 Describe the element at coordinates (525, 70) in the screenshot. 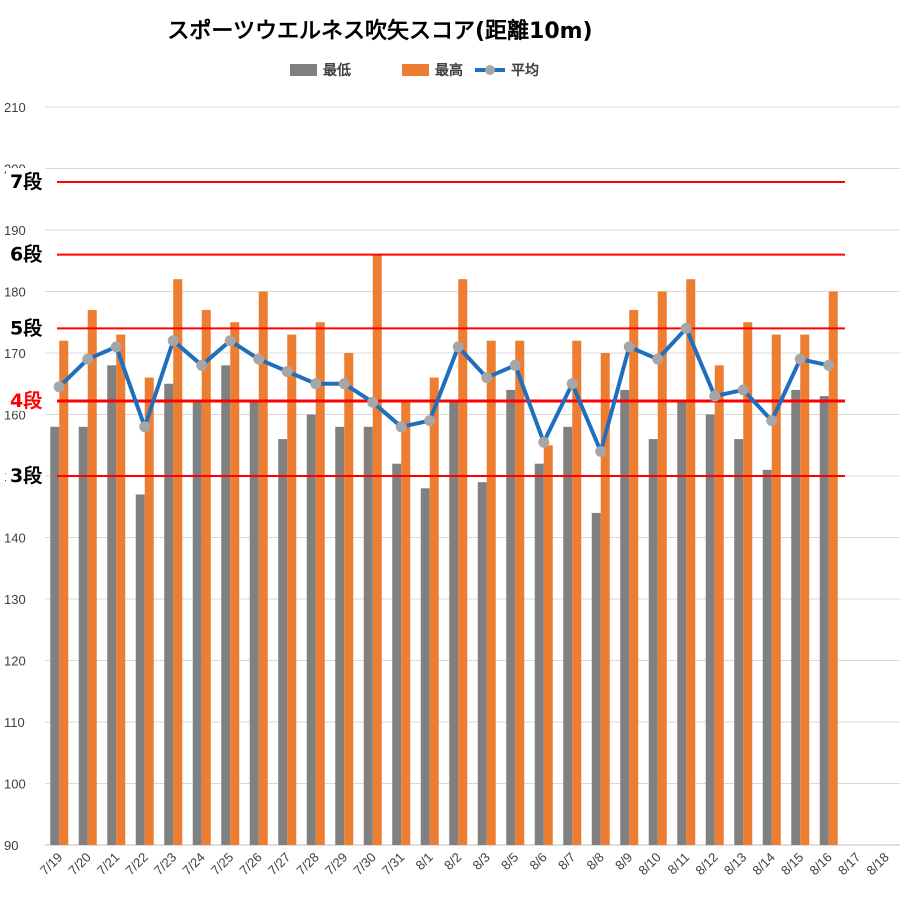

I see `legend-label: 平均` at that location.